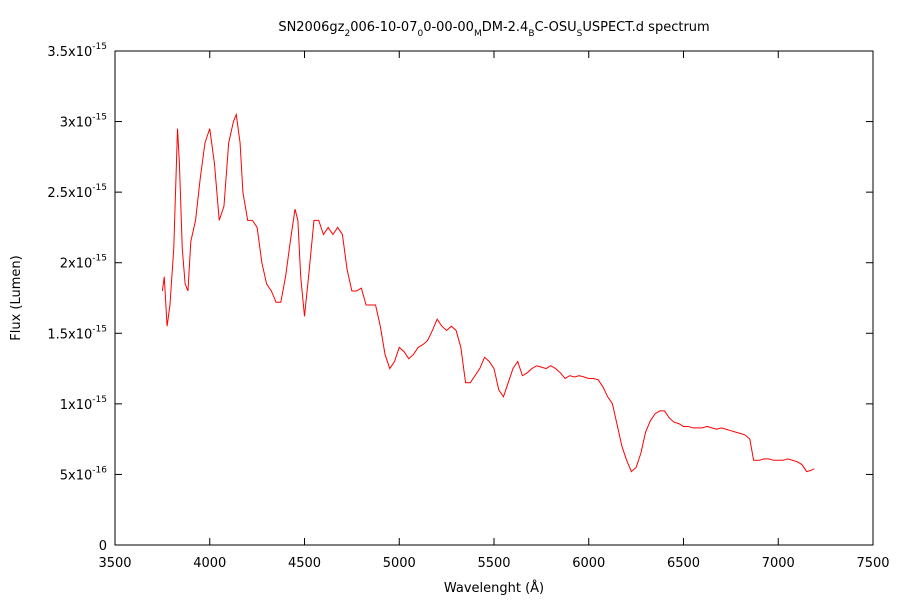 The height and width of the screenshot is (600, 900). I want to click on y-tick-label: 3.5x10⁻¹⁵, so click(77, 51).